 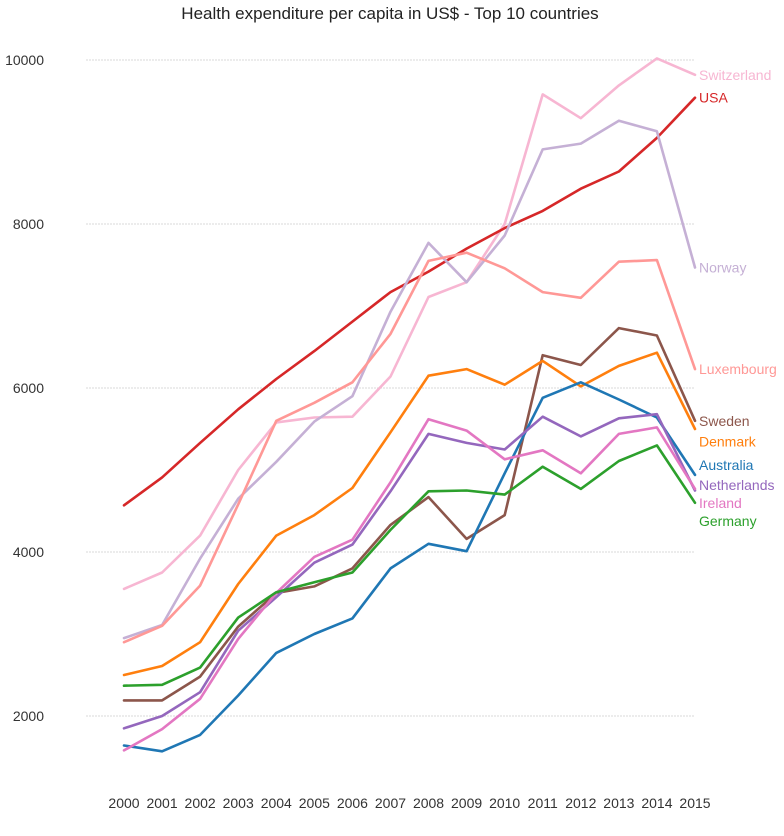 I want to click on series-label-australia: Australia, so click(x=726, y=465).